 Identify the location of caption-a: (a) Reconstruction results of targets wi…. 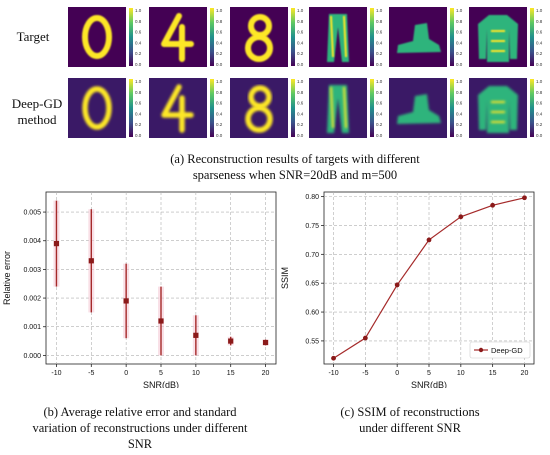
(295, 167).